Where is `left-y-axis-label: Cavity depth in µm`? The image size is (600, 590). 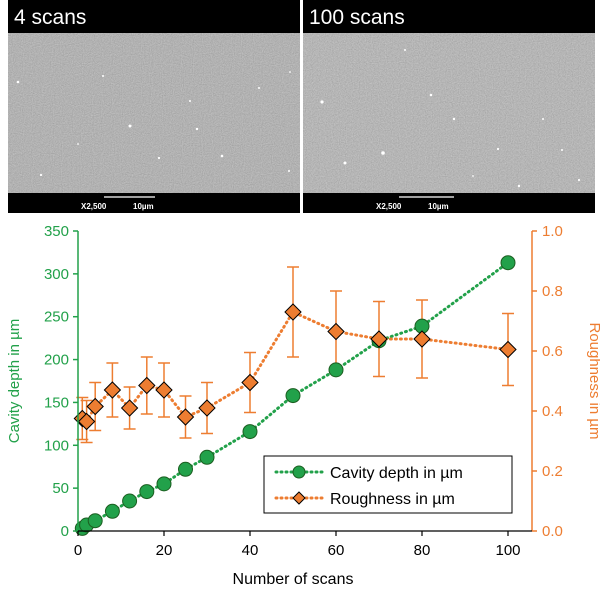 left-y-axis-label: Cavity depth in µm is located at coordinates (14, 381).